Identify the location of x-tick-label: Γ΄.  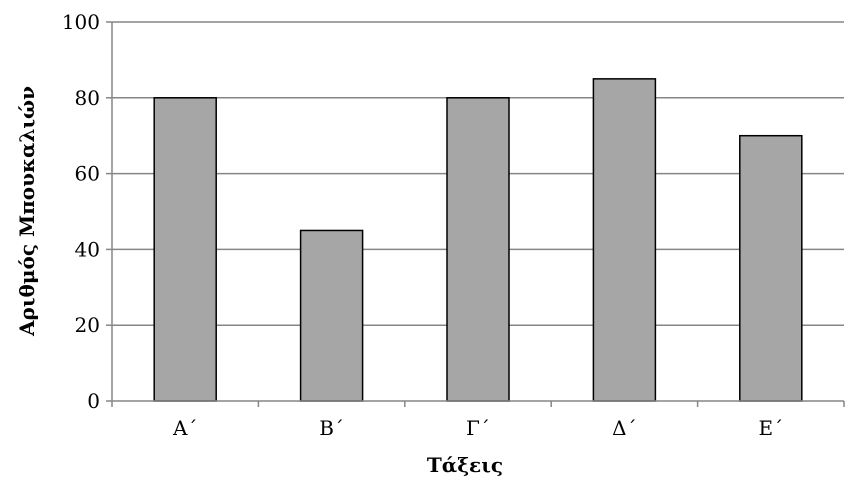
(478, 428).